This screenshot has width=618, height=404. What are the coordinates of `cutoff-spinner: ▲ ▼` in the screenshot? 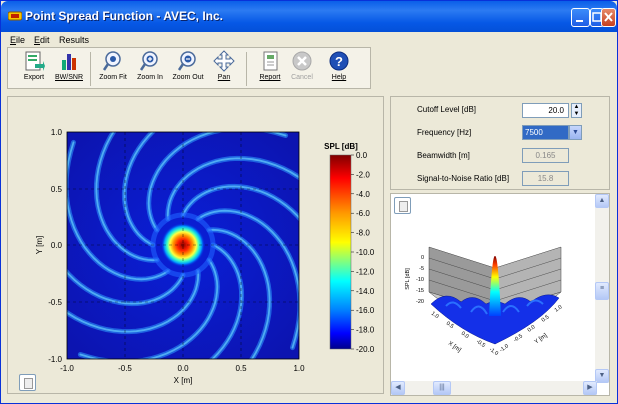 It's located at (576, 110).